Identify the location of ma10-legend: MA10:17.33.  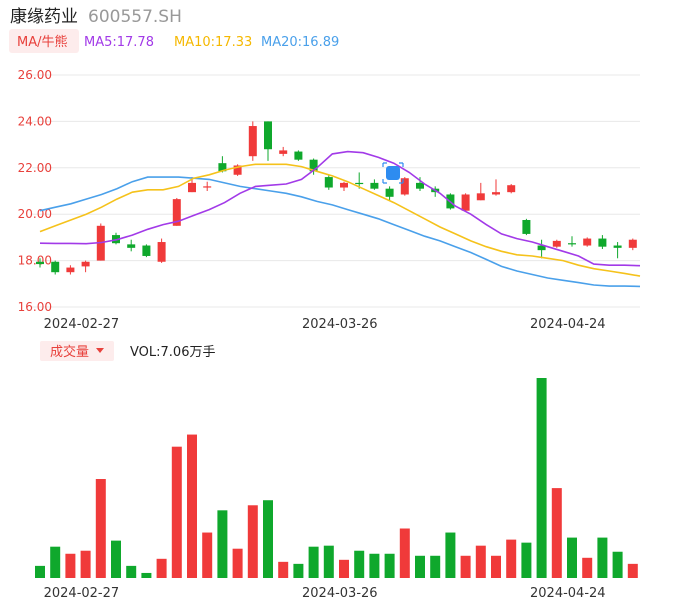
(213, 42).